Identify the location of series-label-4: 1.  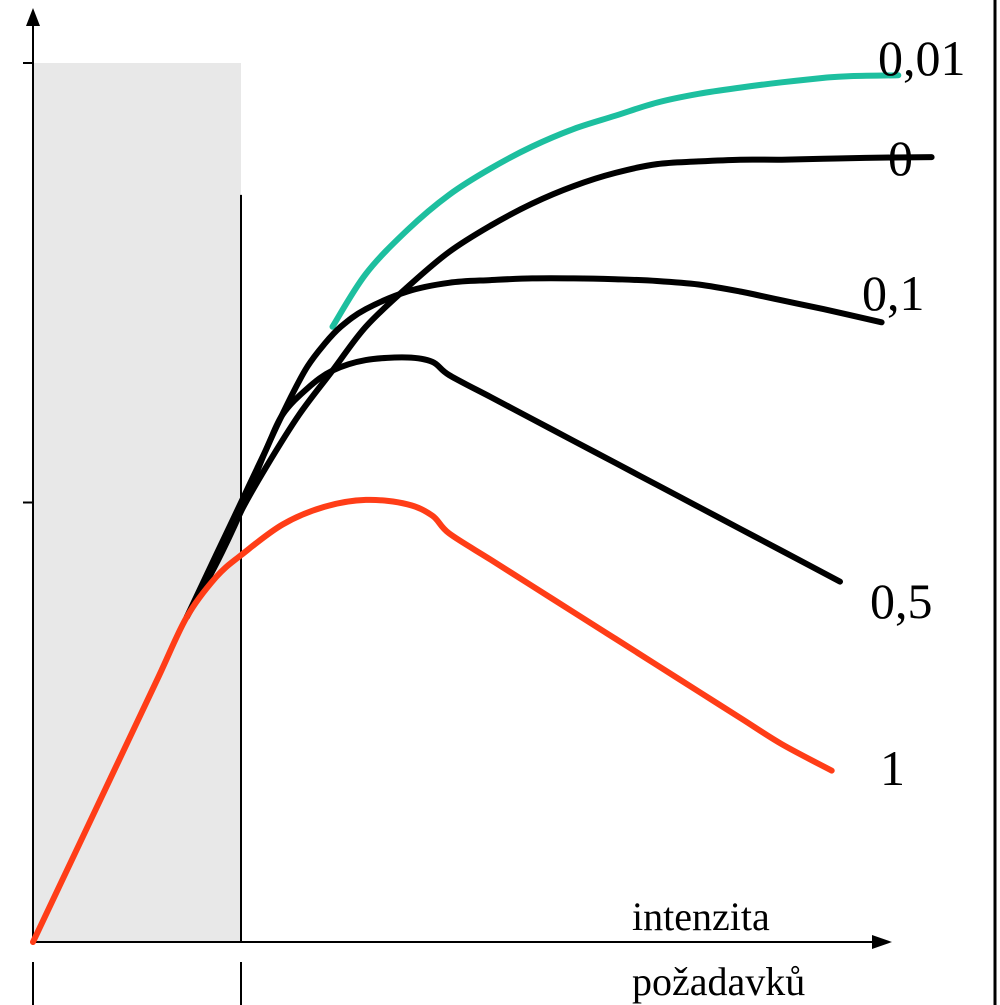
(892, 768).